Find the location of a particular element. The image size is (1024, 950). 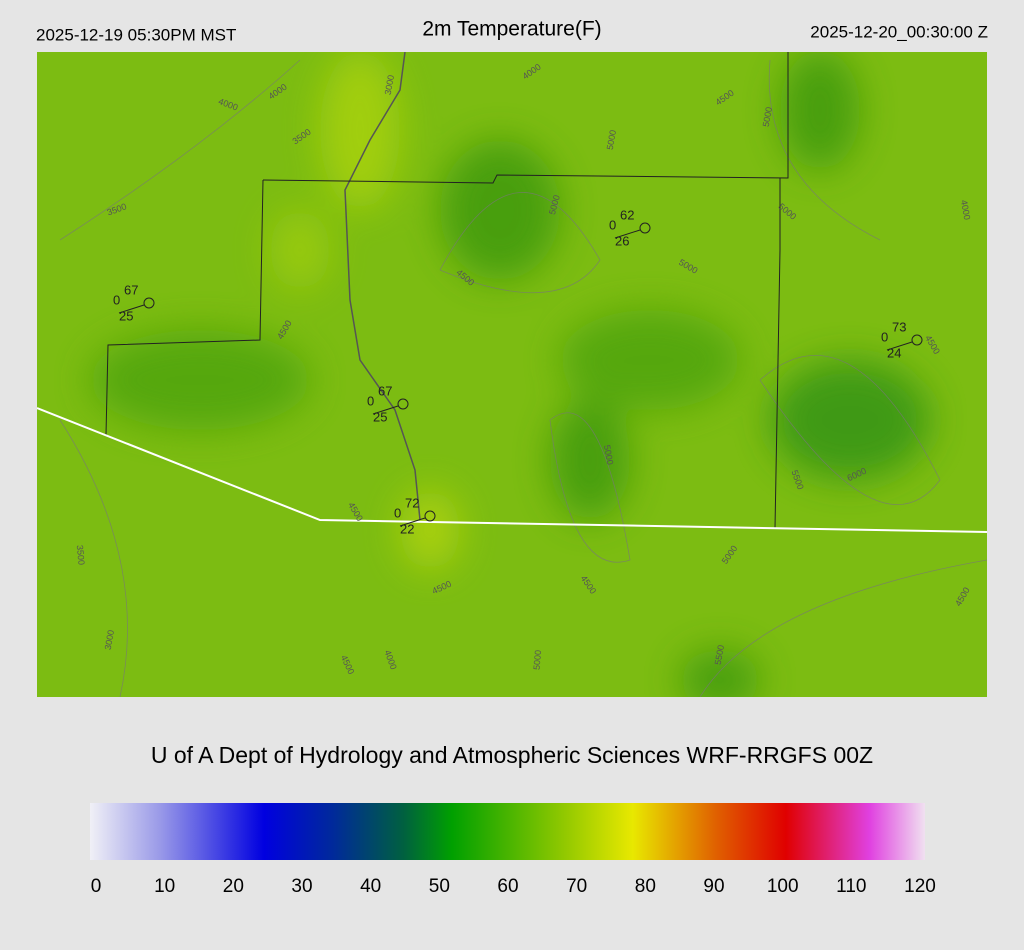

colorbar-tick-label: 100 is located at coordinates (783, 886).